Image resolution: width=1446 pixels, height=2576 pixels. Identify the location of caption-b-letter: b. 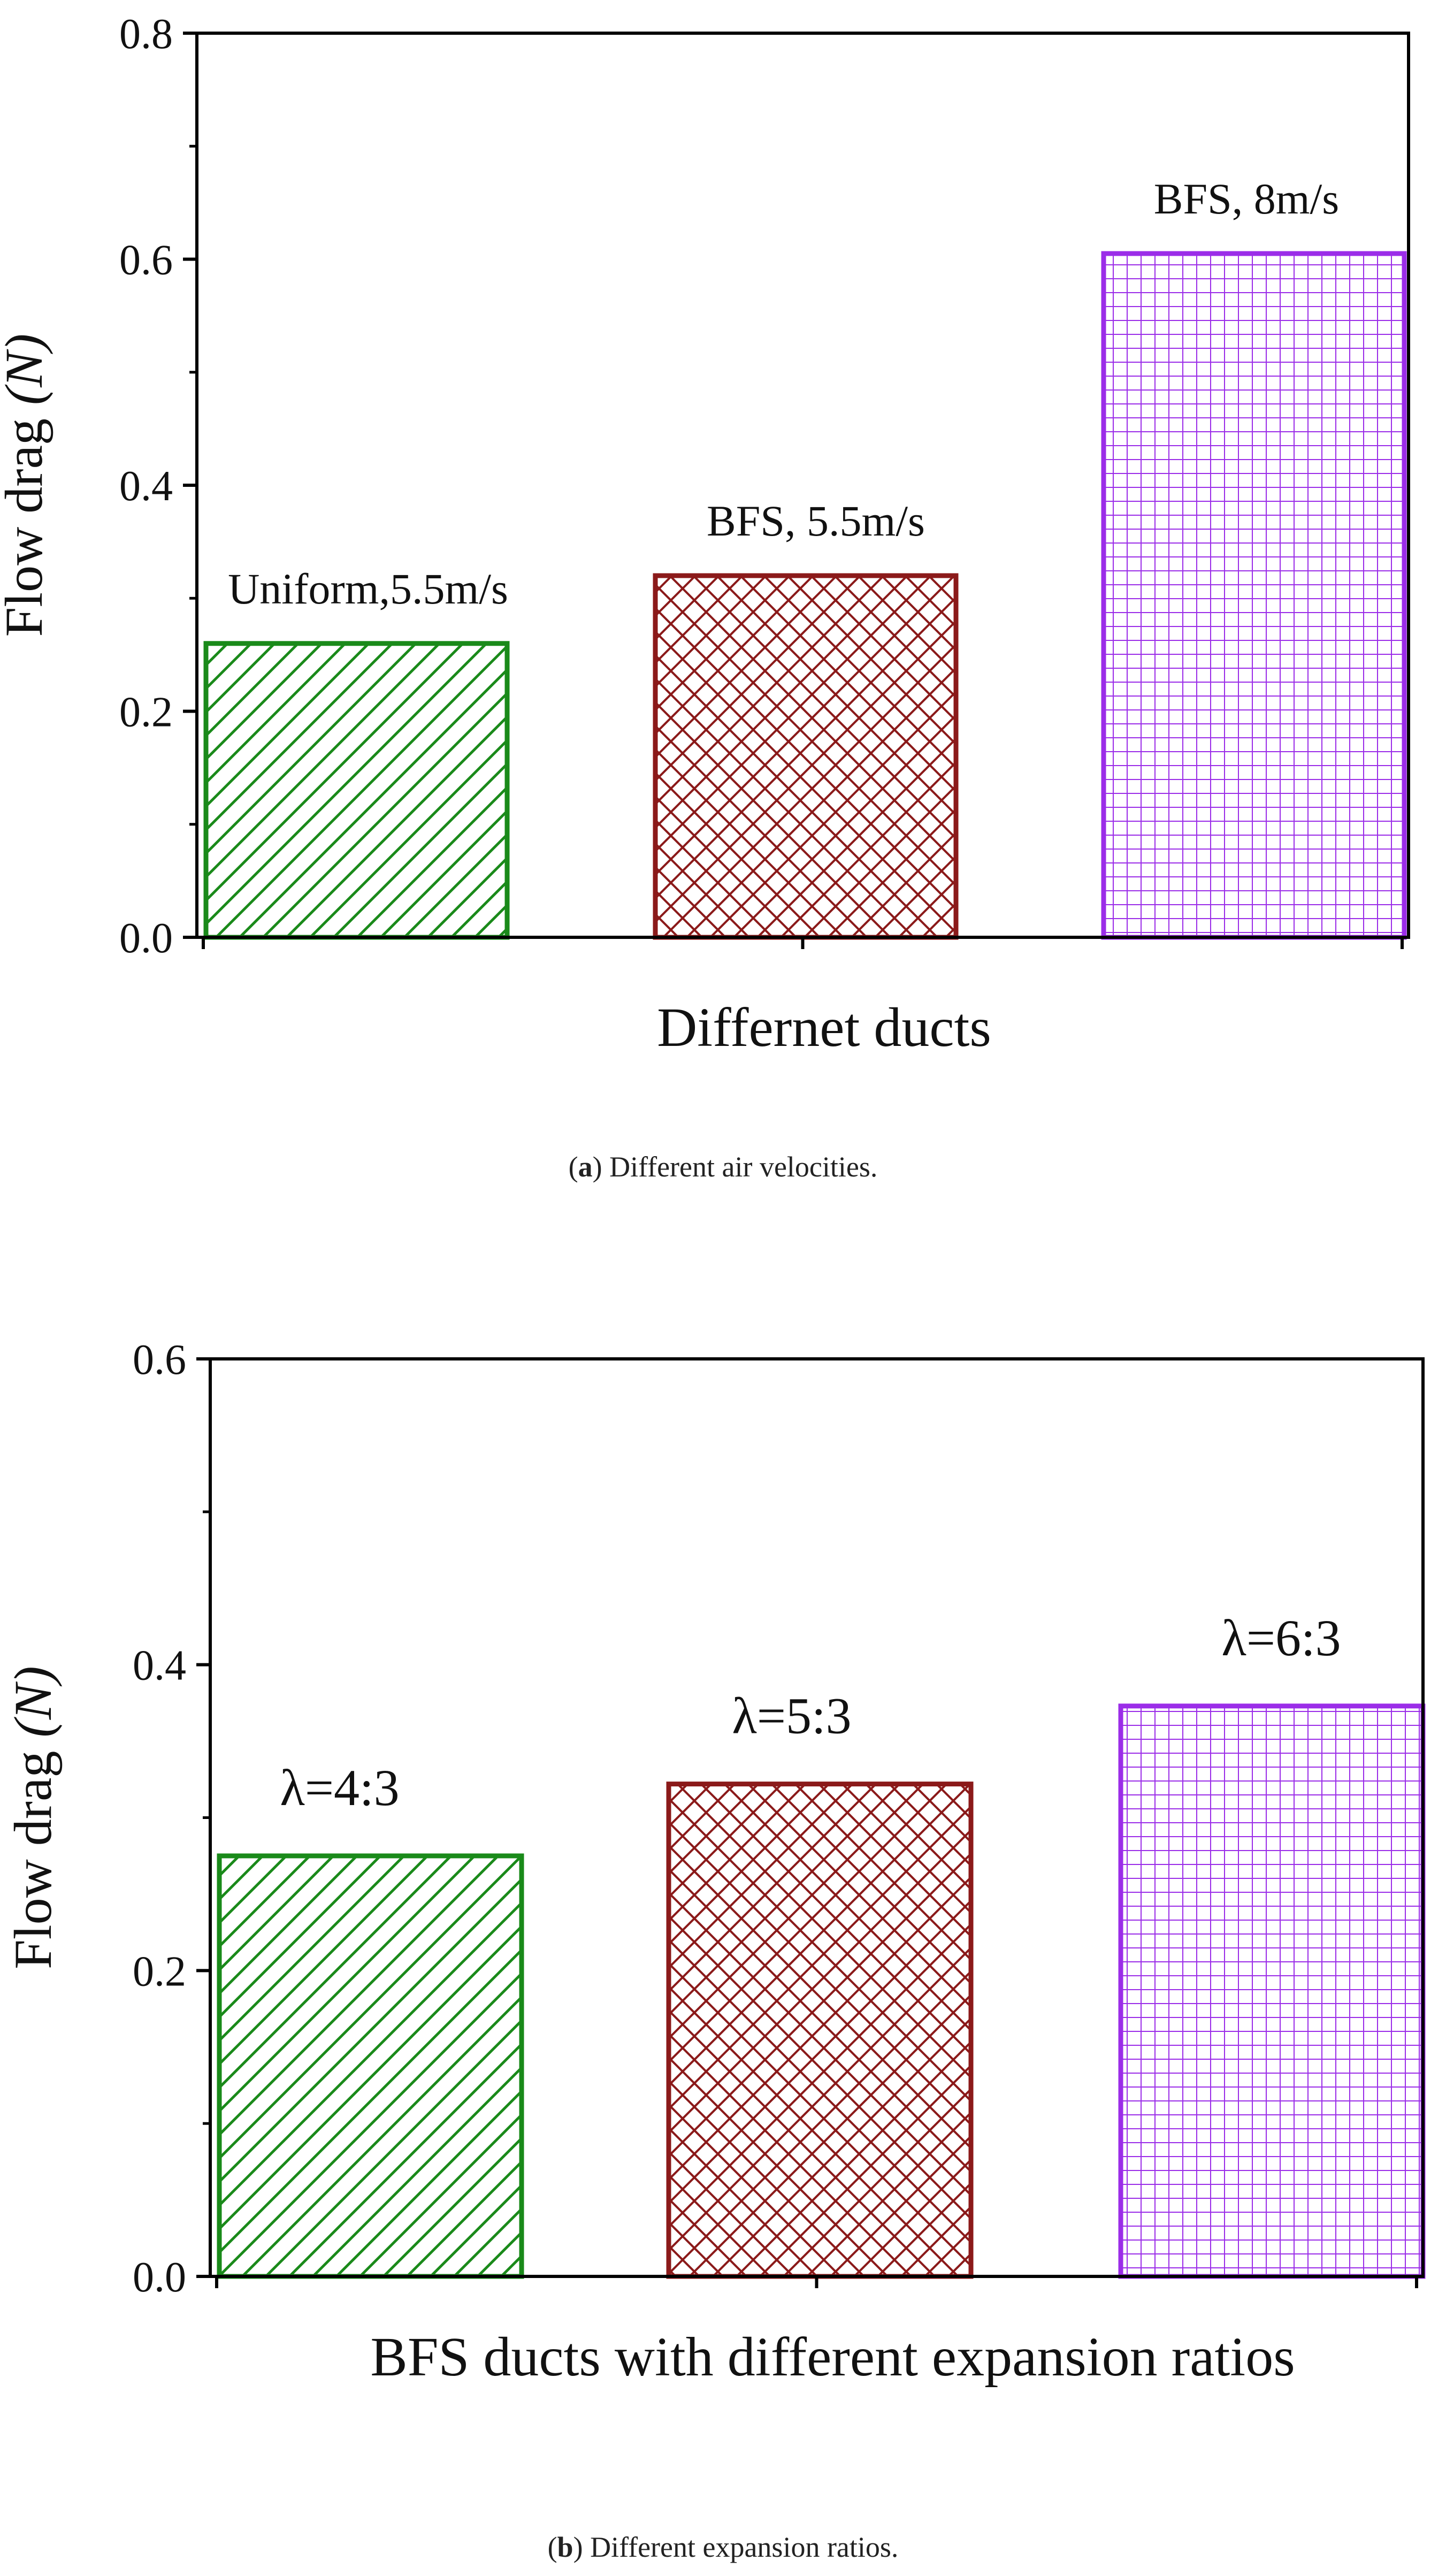
(565, 2547).